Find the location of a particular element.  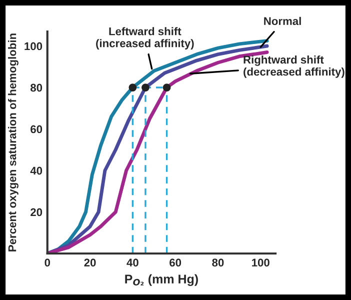

y-tick-label: 80 is located at coordinates (36, 88).